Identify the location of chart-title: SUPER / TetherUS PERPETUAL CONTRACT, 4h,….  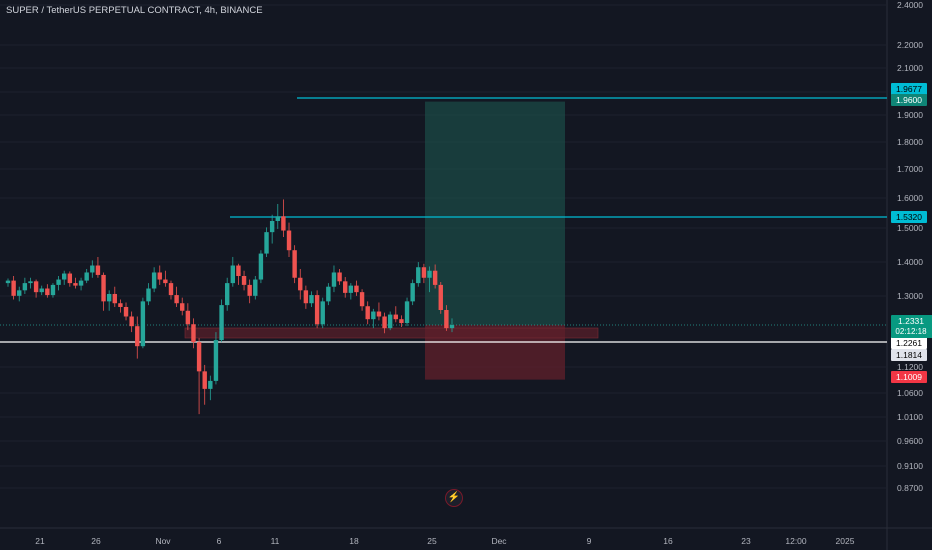
(134, 10).